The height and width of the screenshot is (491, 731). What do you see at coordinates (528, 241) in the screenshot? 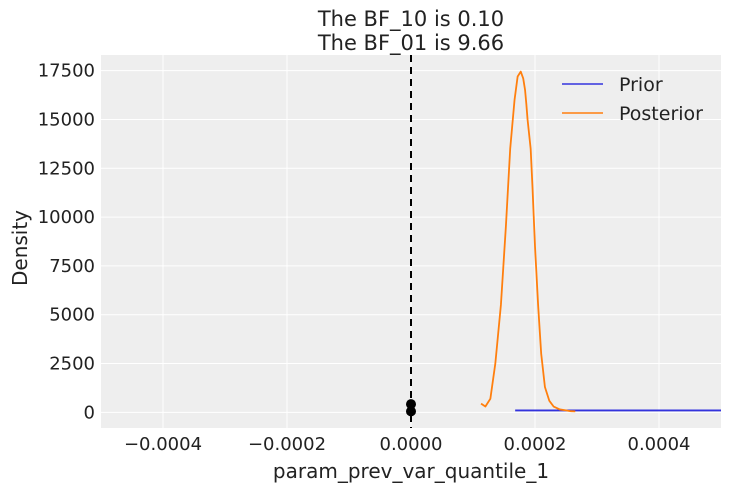
I see `series-line-posterior` at bounding box center [528, 241].